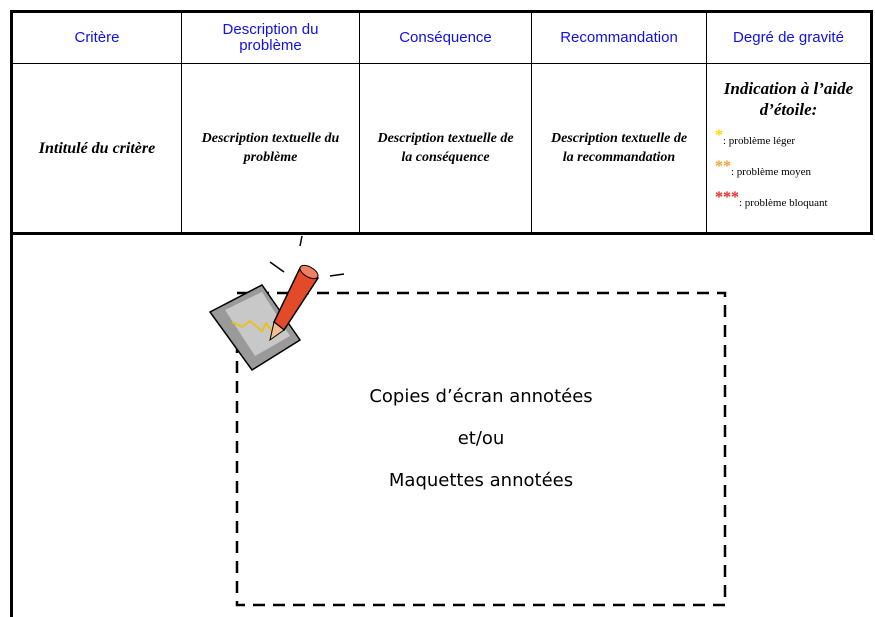  What do you see at coordinates (771, 171) in the screenshot?
I see `level-label: : problème moyen` at bounding box center [771, 171].